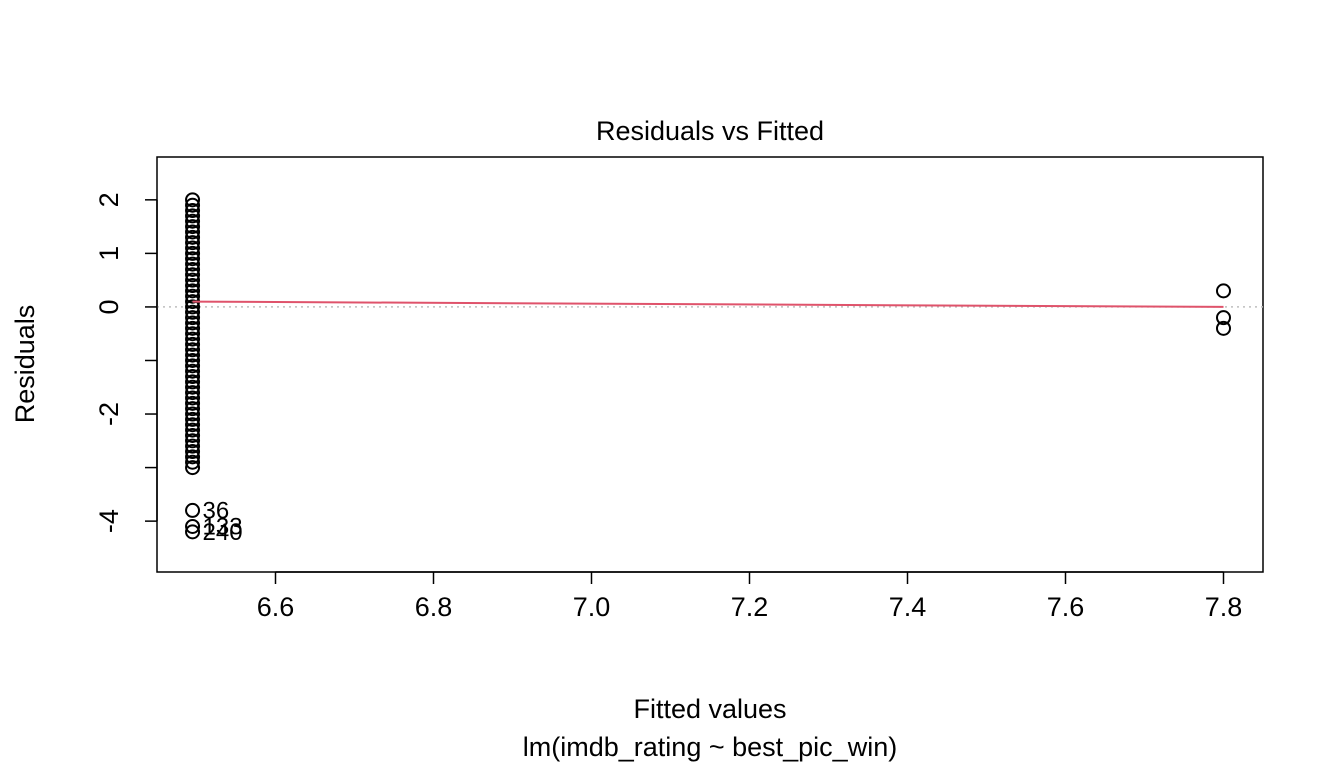 The image size is (1344, 768). Describe the element at coordinates (109, 253) in the screenshot. I see `y-tick-label: 1` at that location.